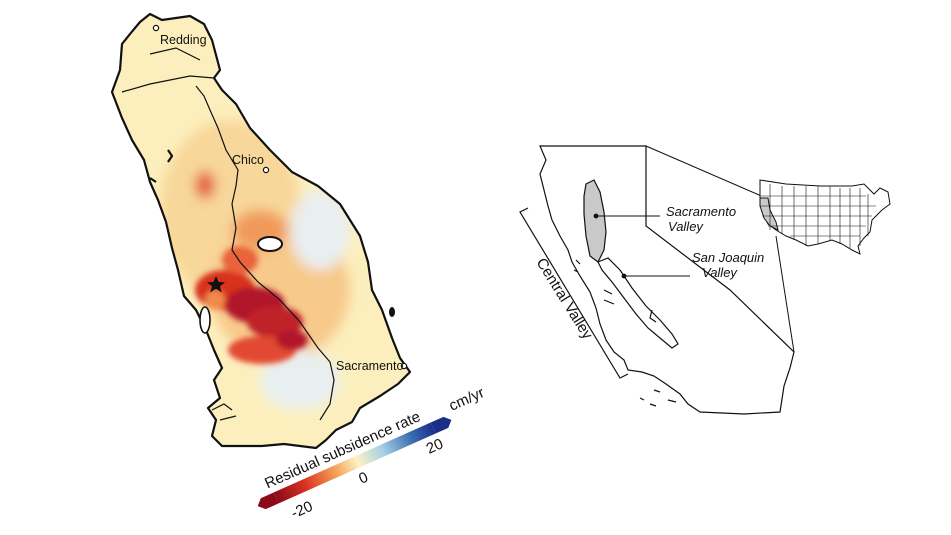  I want to click on central-valley-bracket, so click(574, 293).